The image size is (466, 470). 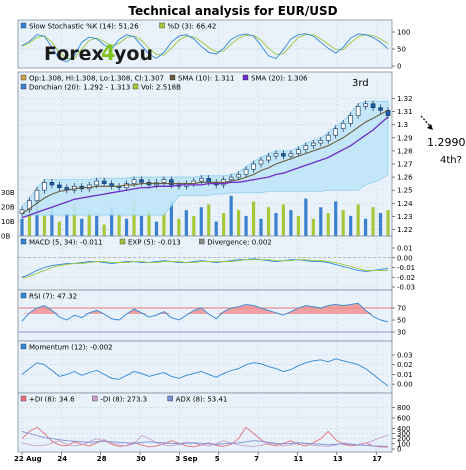 What do you see at coordinates (204, 269) in the screenshot?
I see `macd-line` at bounding box center [204, 269].